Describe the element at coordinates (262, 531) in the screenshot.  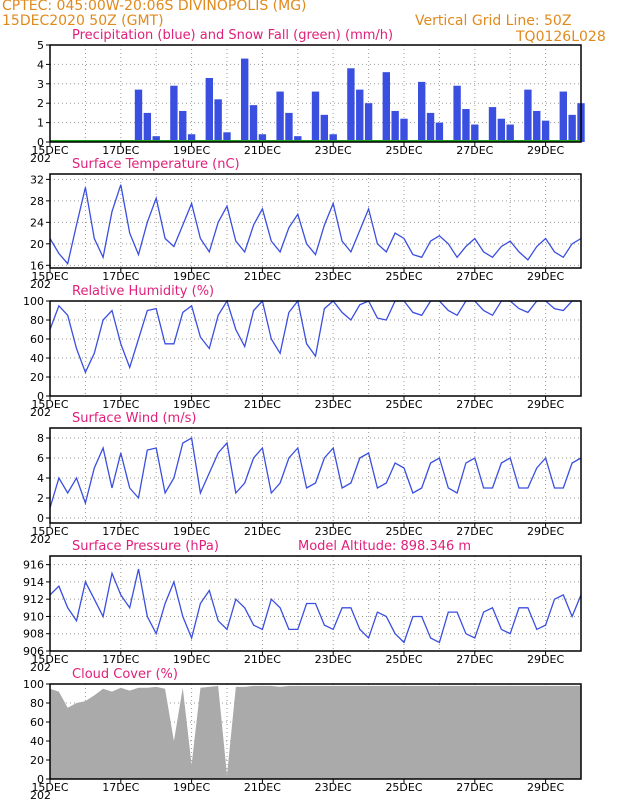
I see `wind-xtick-label: 21DEC` at that location.